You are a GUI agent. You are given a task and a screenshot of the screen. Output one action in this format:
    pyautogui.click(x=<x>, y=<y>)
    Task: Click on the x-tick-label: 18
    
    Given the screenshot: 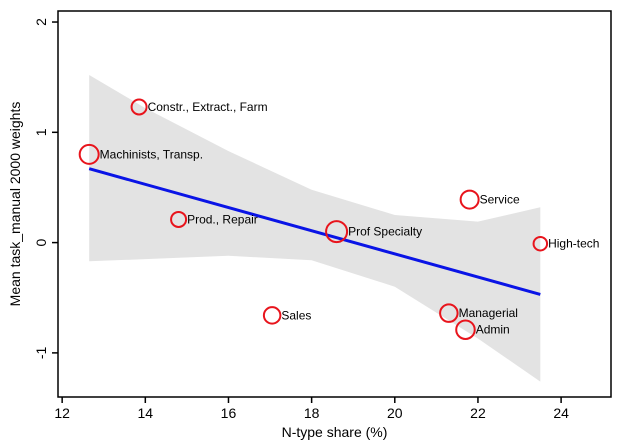 What is the action you would take?
    pyautogui.click(x=312, y=413)
    